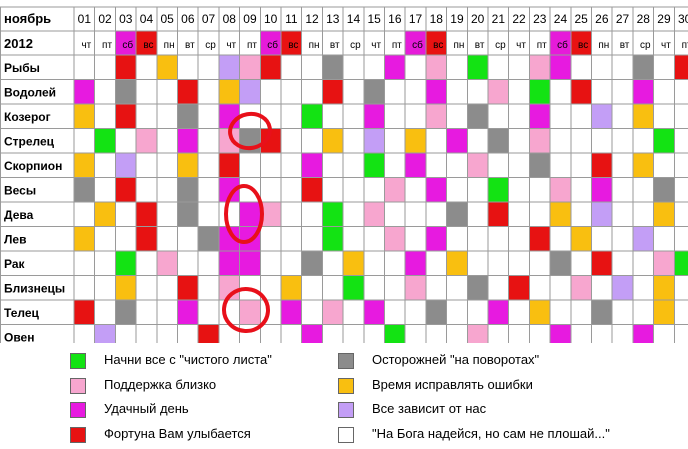 The image size is (688, 449). I want to click on sign-name: Скорпион, so click(33, 166).